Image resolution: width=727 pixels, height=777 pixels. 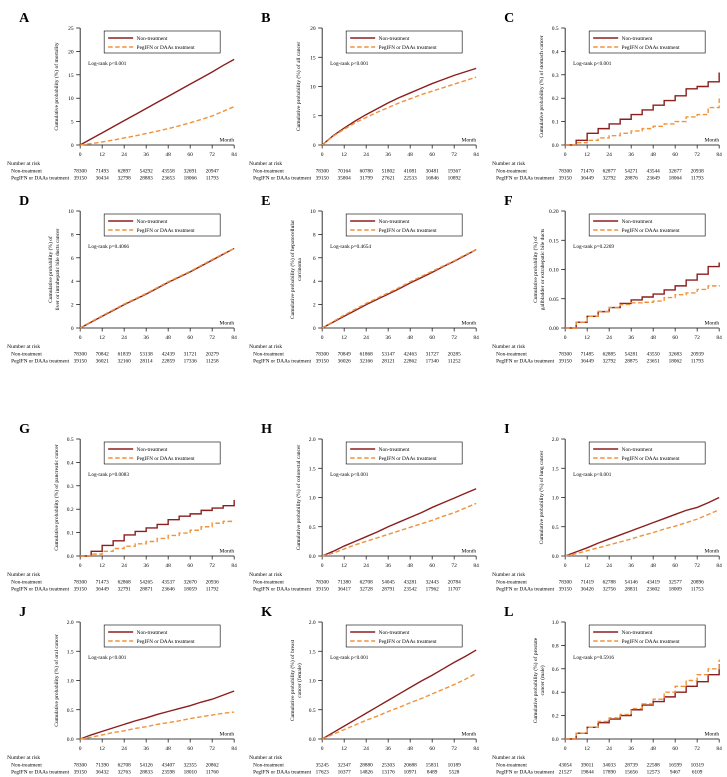 What do you see at coordinates (146, 362) in the screenshot?
I see `risk-count-treatment: 28114` at bounding box center [146, 362].